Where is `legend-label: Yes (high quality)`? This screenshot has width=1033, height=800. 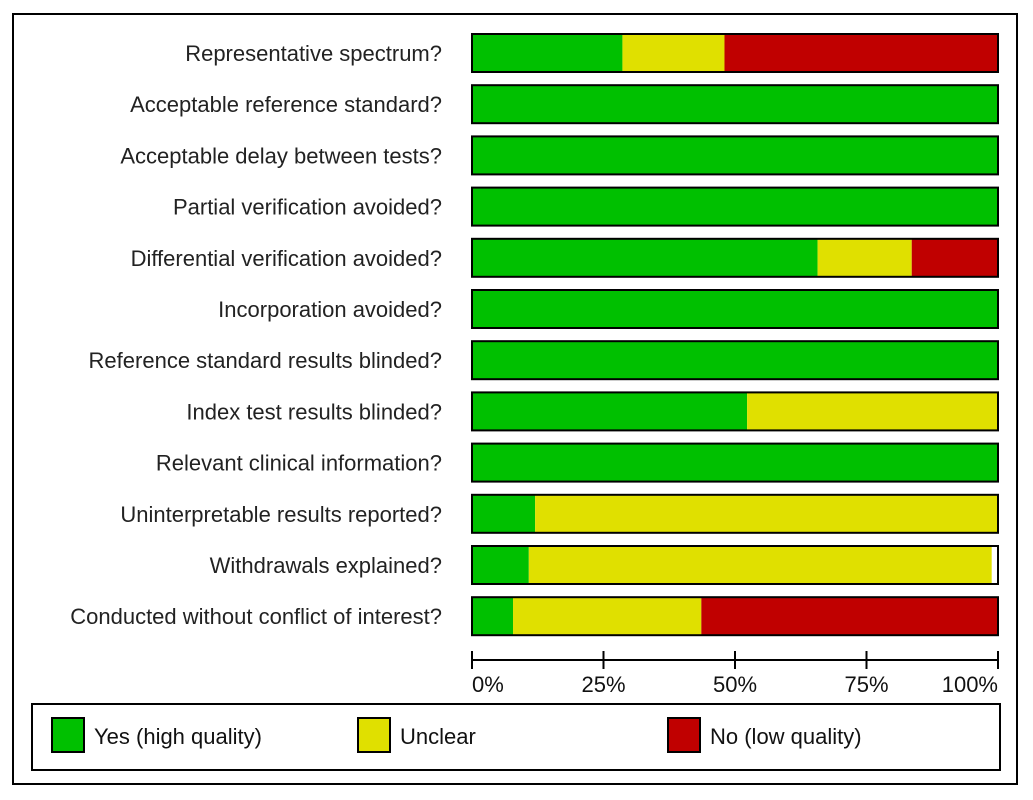
legend-label: Yes (high quality) is located at coordinates (178, 736).